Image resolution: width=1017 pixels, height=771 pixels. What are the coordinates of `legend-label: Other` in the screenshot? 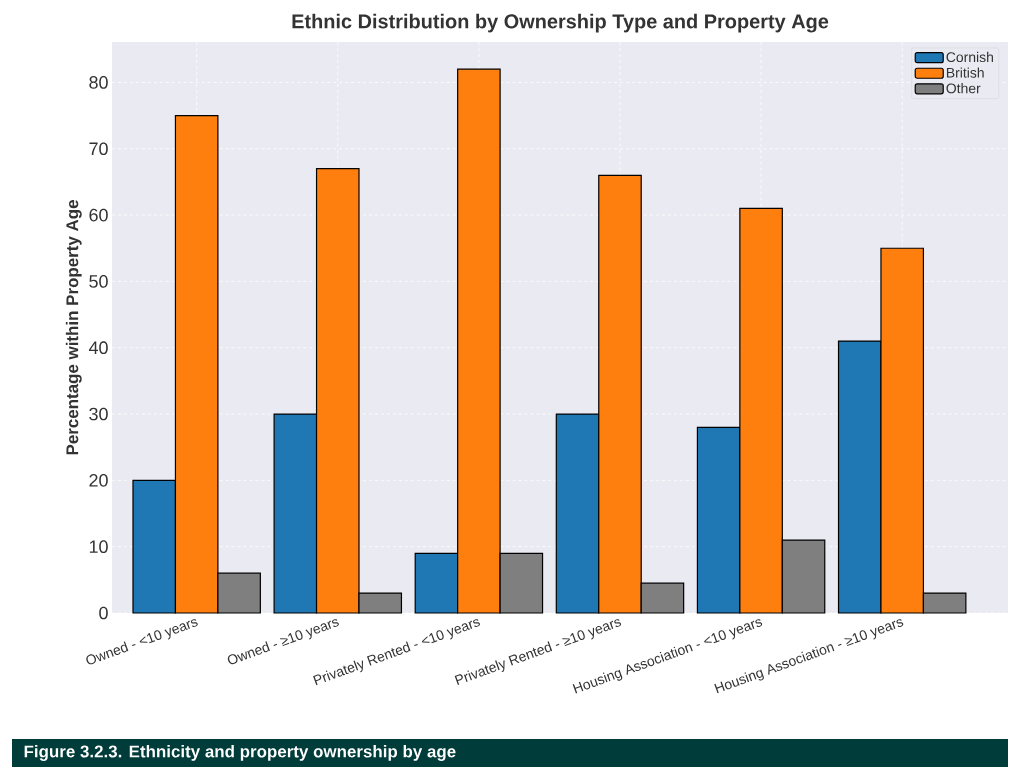 It's located at (963, 88).